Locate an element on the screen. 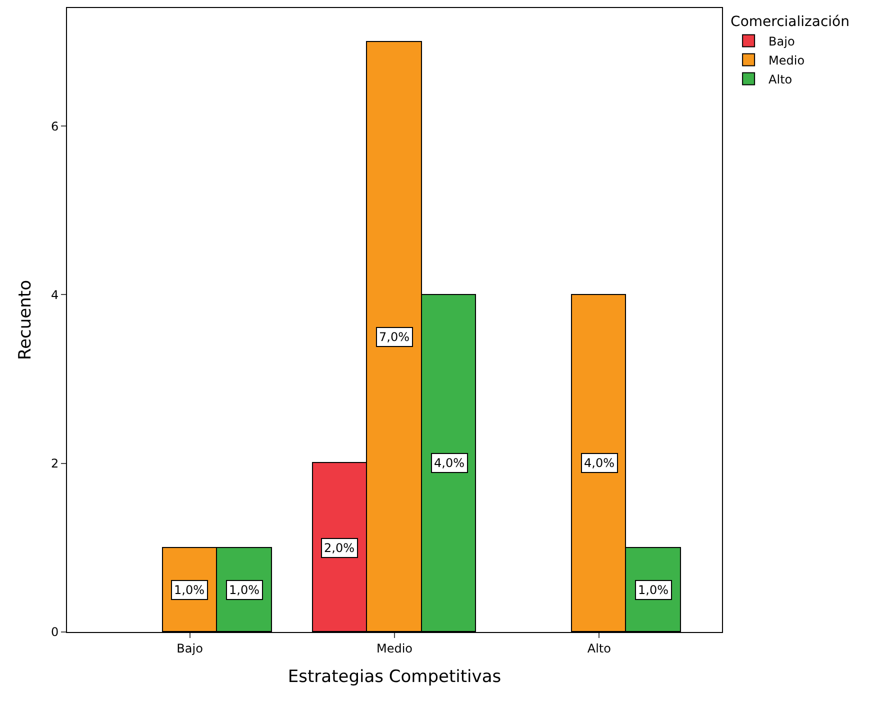 The width and height of the screenshot is (887, 701). x-tick-label: Medio is located at coordinates (394, 648).